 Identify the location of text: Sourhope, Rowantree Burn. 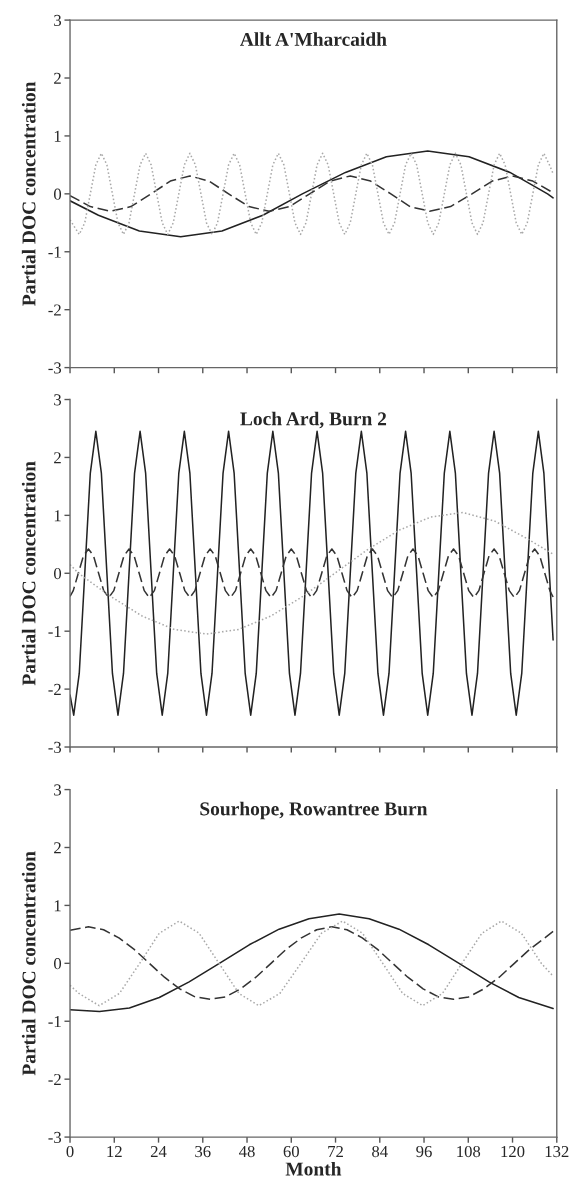
(314, 810).